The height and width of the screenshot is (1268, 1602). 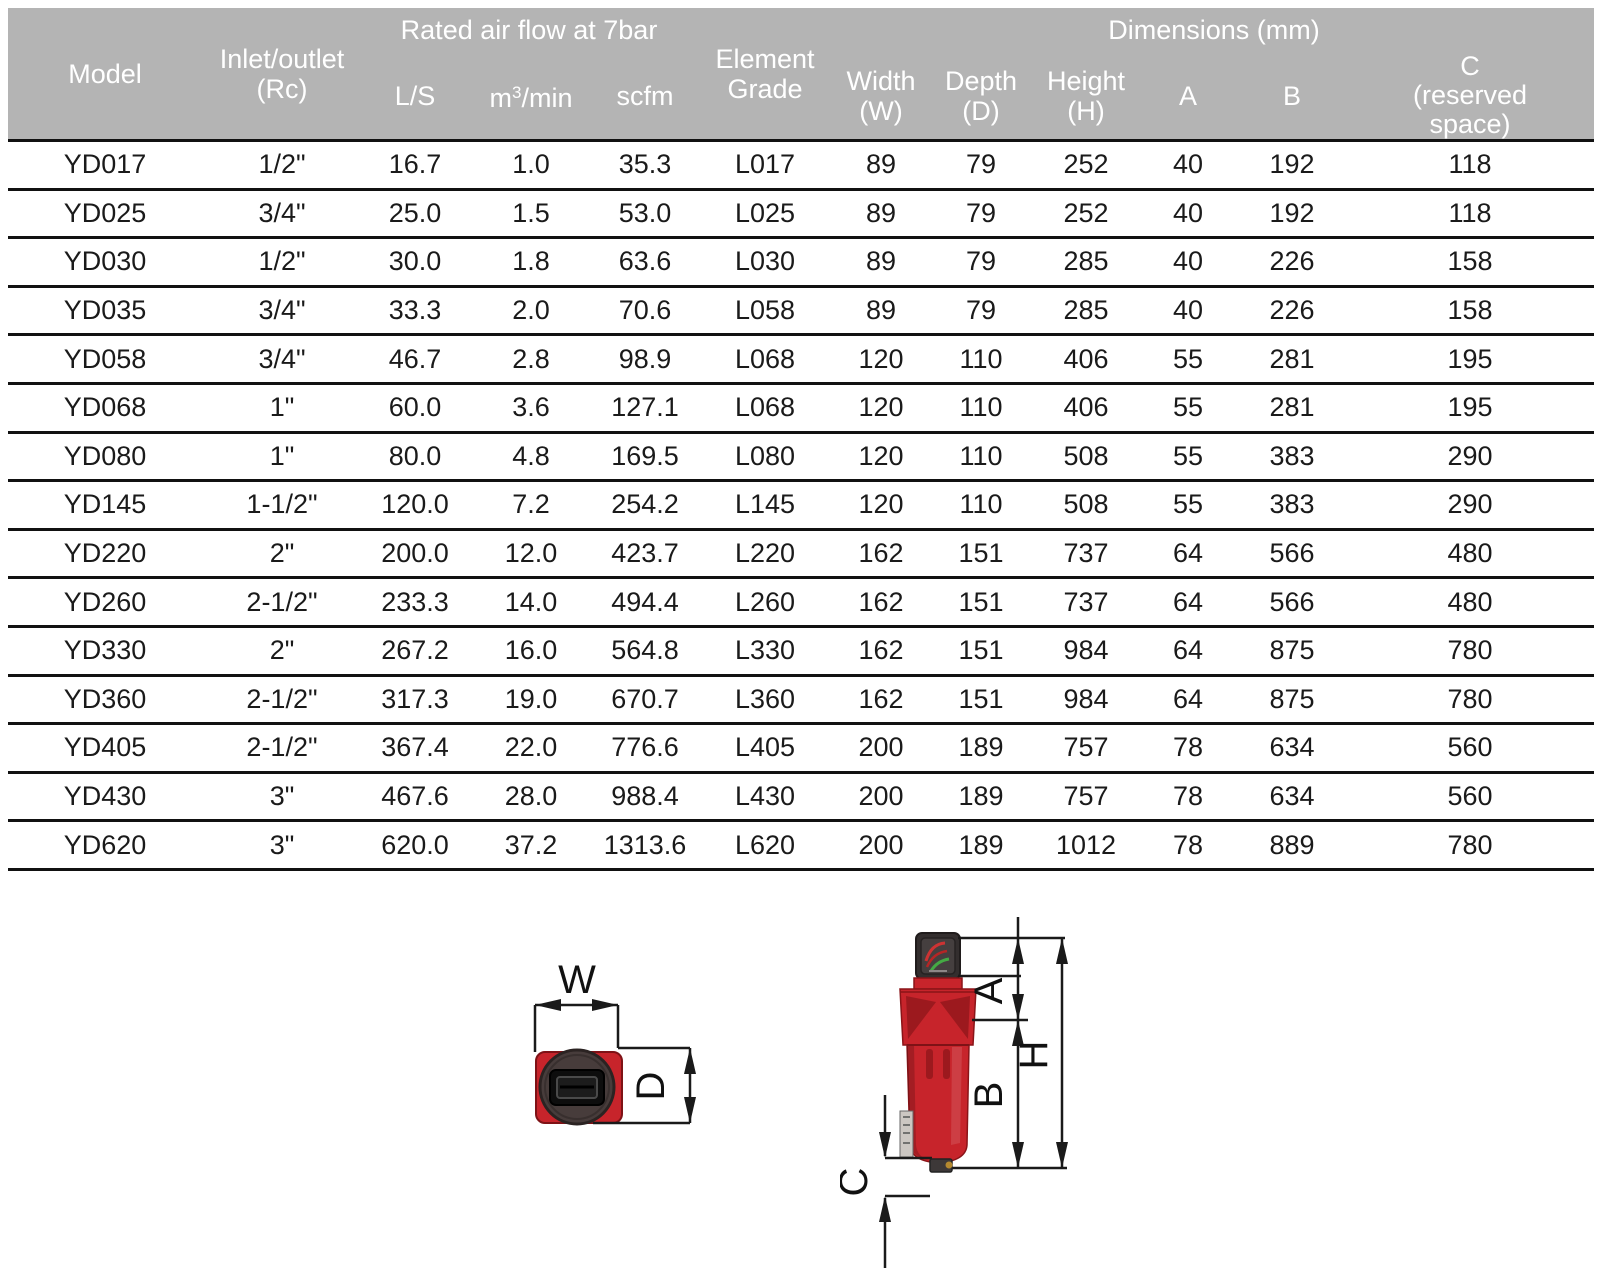 What do you see at coordinates (765, 359) in the screenshot?
I see `cell-element: L068` at bounding box center [765, 359].